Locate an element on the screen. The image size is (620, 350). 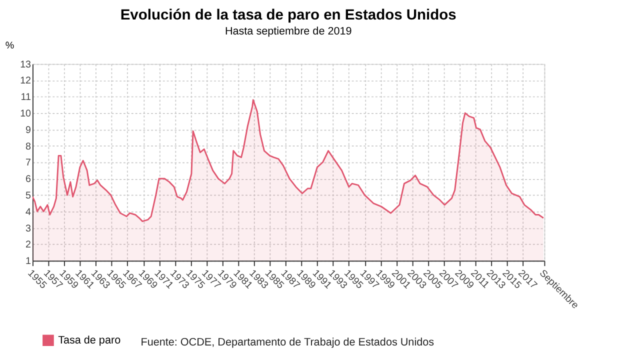
y-tick-label: 9 is located at coordinates (28, 130).